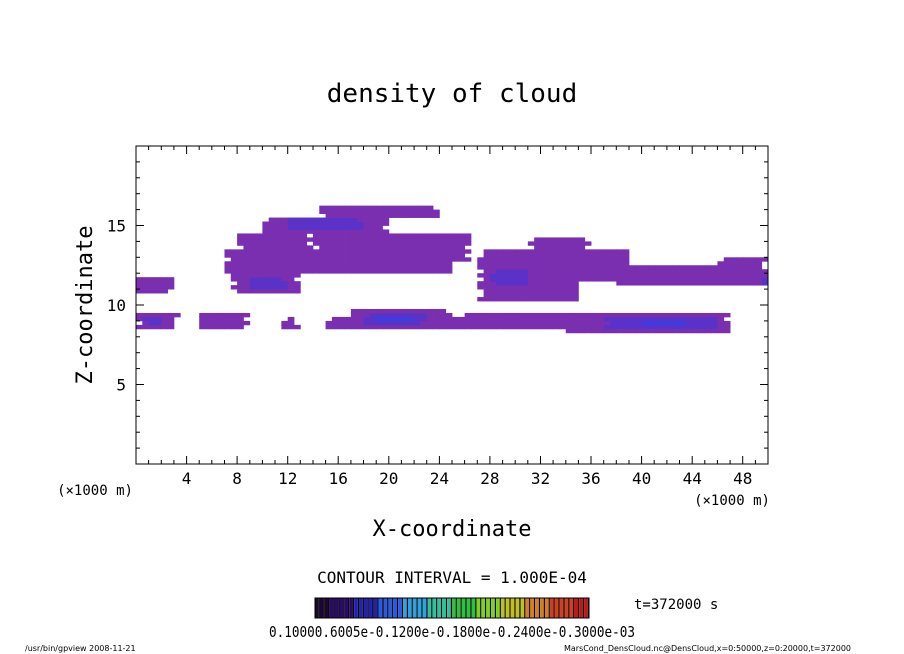 The width and height of the screenshot is (904, 654). I want to click on x-unit-right: (×1000 m), so click(732, 501).